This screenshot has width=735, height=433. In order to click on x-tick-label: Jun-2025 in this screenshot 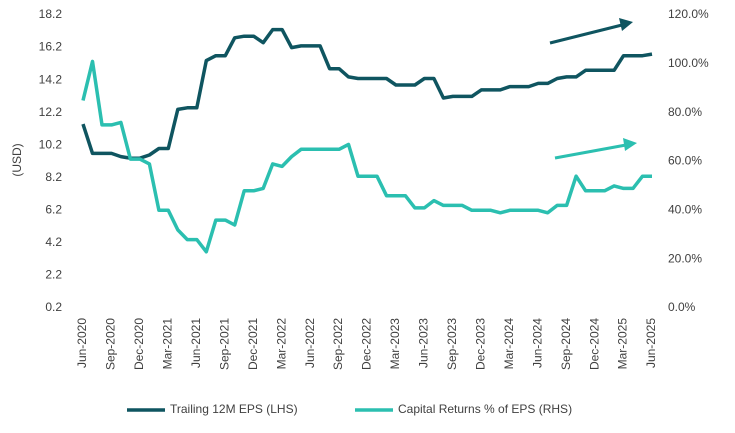, I will do `click(651, 343)`.